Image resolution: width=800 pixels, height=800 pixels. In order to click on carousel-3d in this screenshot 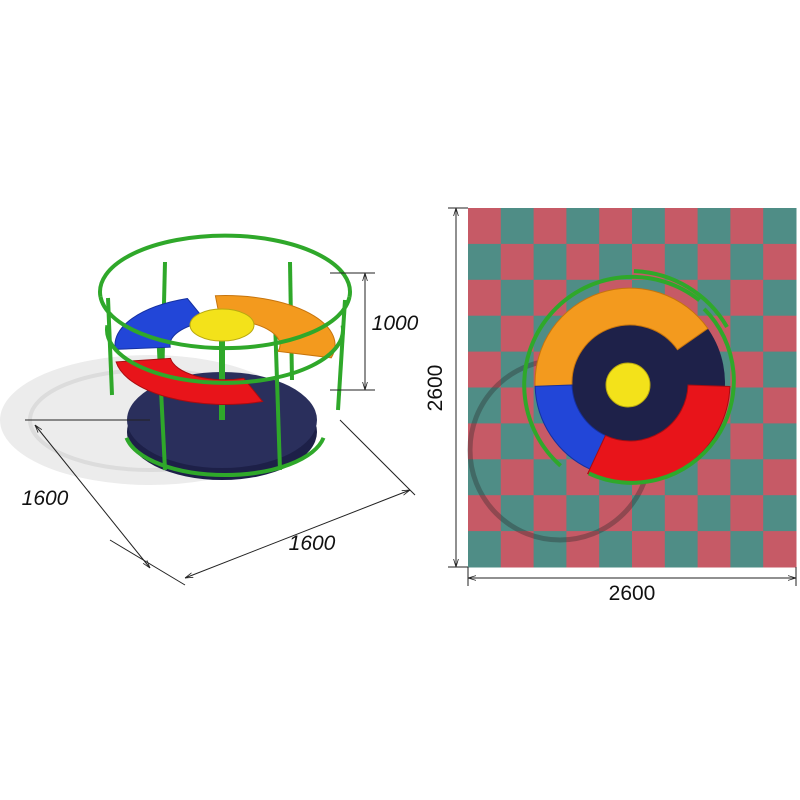, I will do `click(225, 356)`.